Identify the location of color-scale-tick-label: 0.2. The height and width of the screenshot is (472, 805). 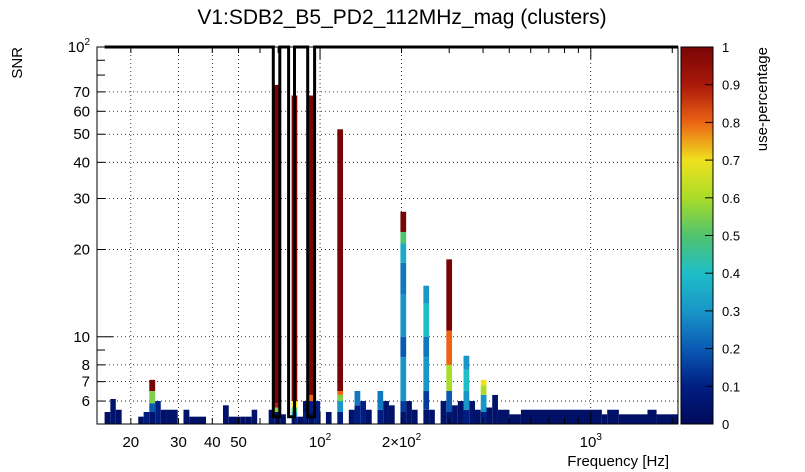
(731, 349).